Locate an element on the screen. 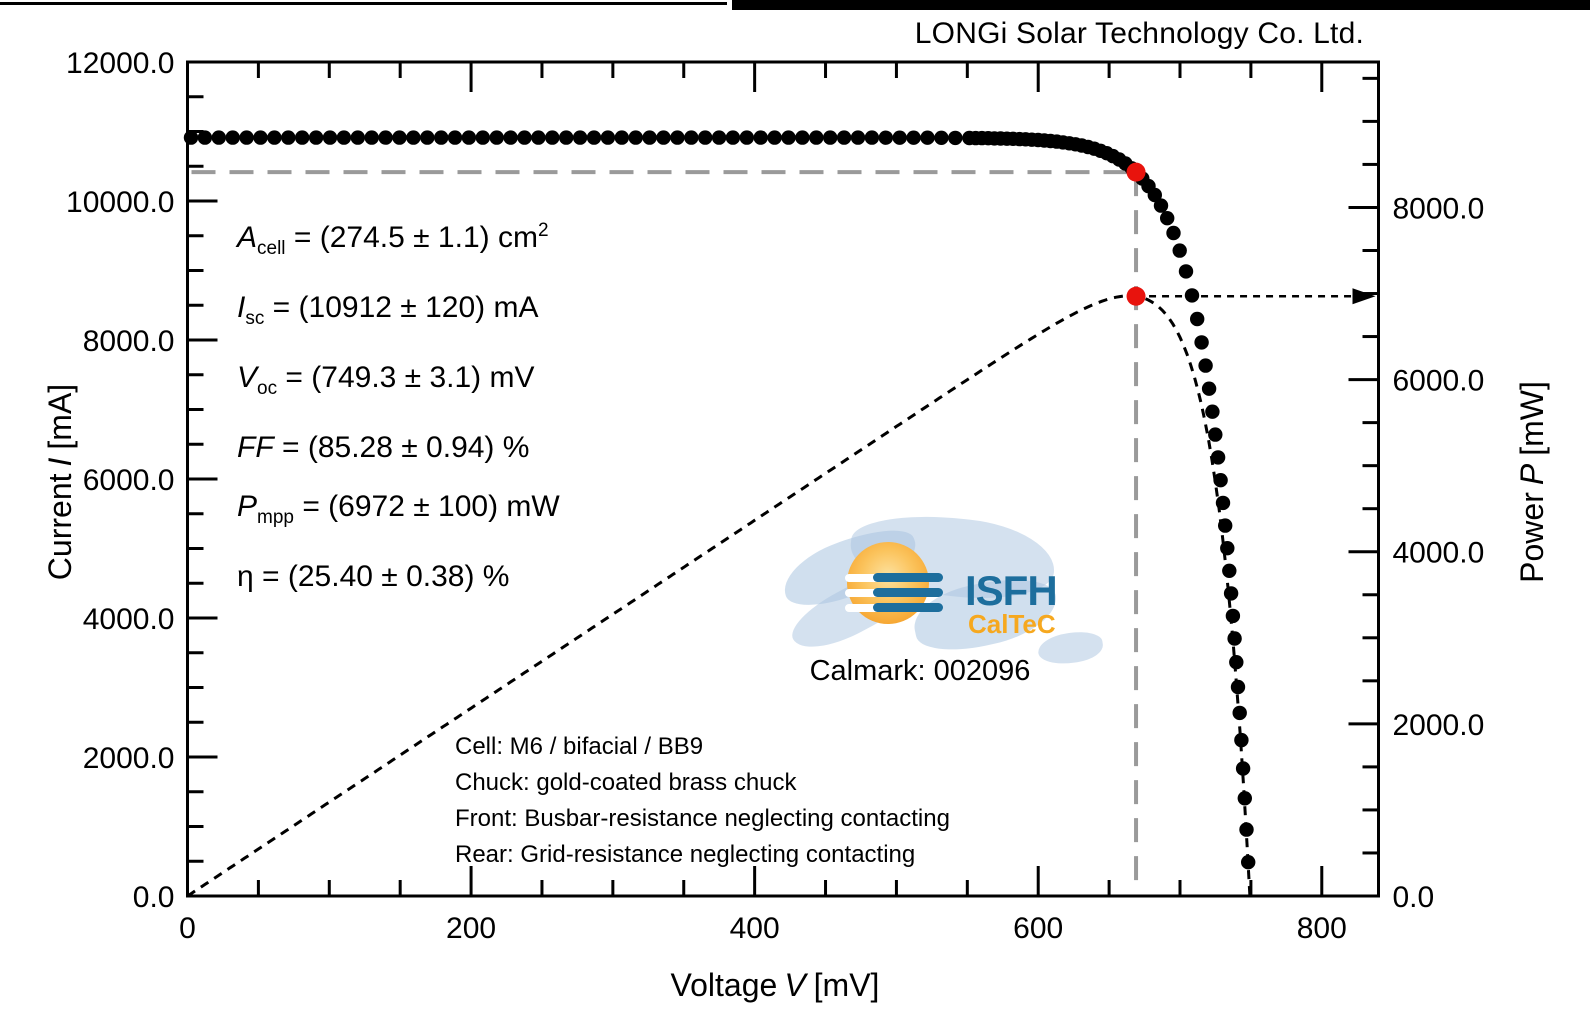 Image resolution: width=1590 pixels, height=1031 pixels. isfh-caltec-logo: ISFH CalTeC is located at coordinates (939, 587).